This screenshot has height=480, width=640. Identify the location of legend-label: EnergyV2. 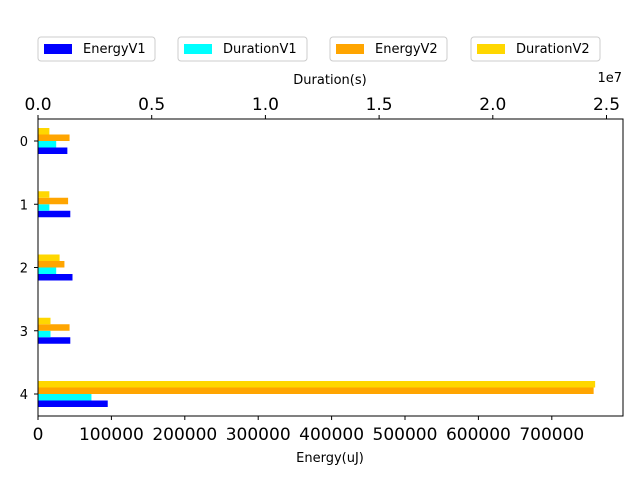
(406, 49).